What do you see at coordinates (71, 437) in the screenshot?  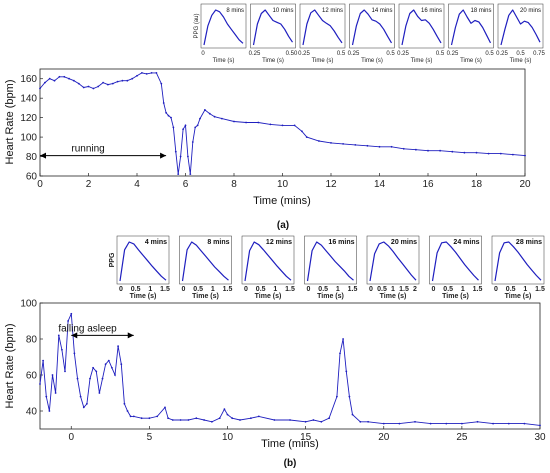 I see `x-tick-label: 0` at bounding box center [71, 437].